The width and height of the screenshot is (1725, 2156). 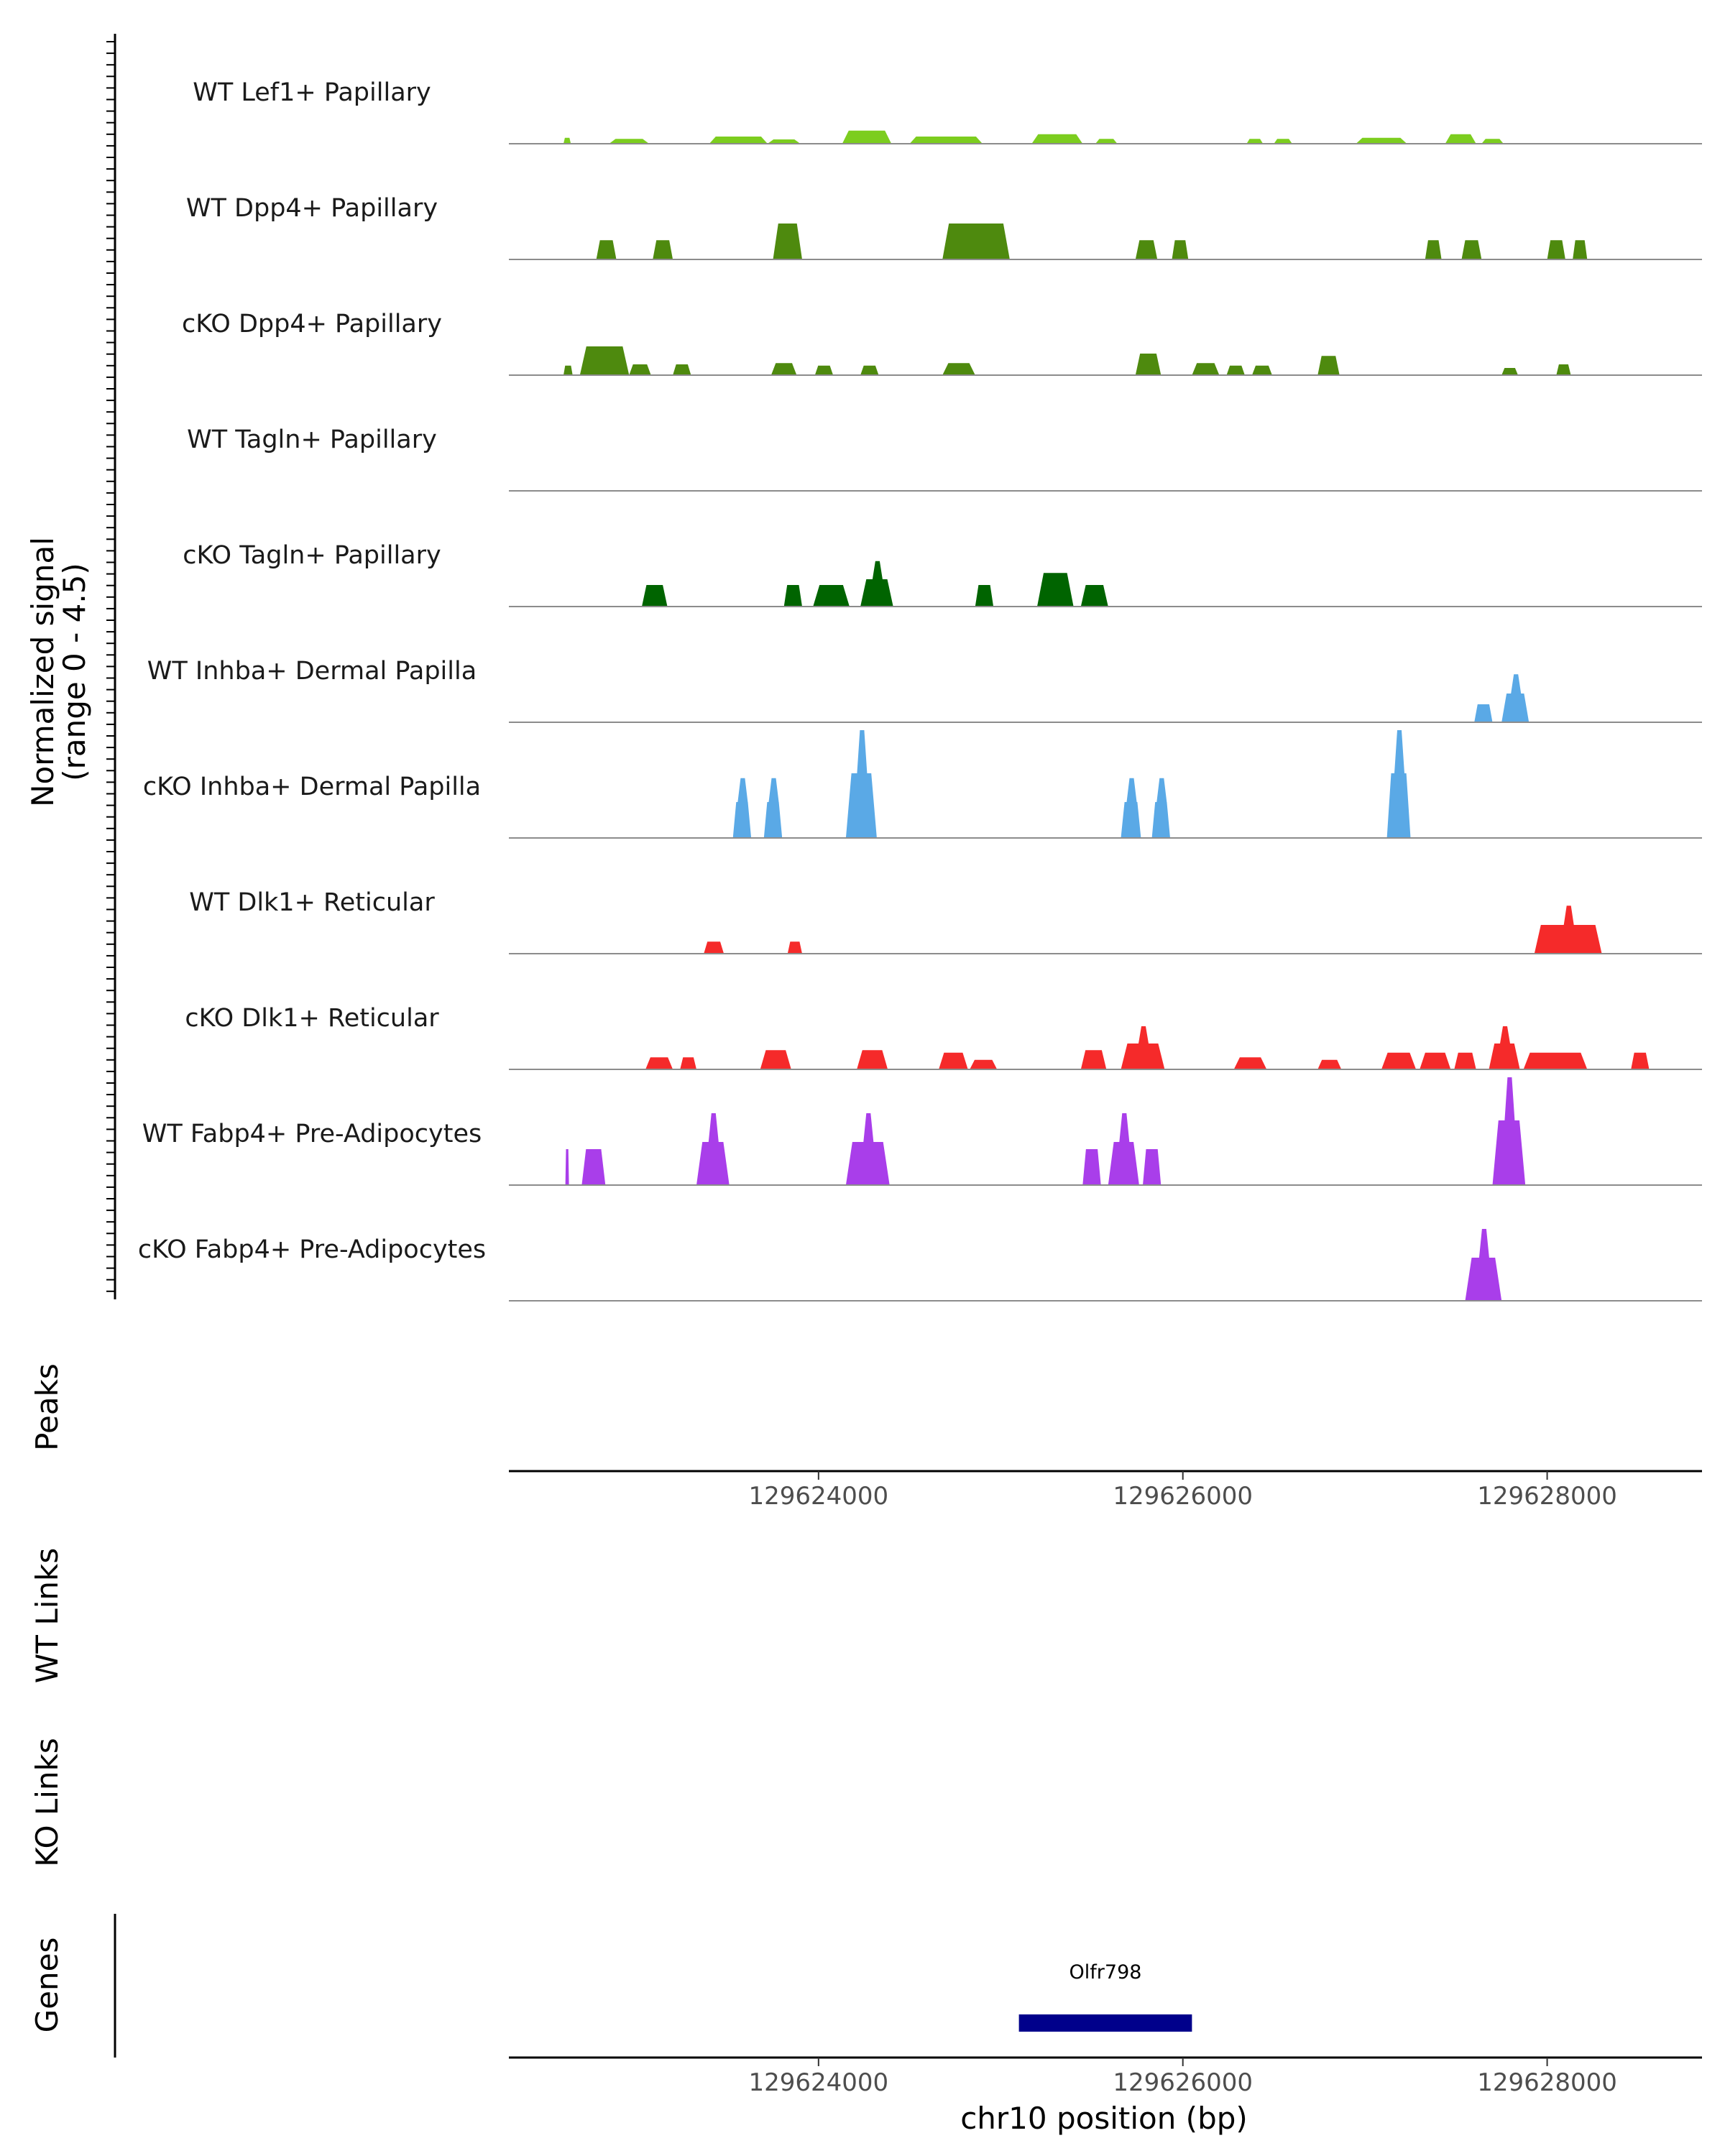 I want to click on signal-axis, so click(x=111, y=666).